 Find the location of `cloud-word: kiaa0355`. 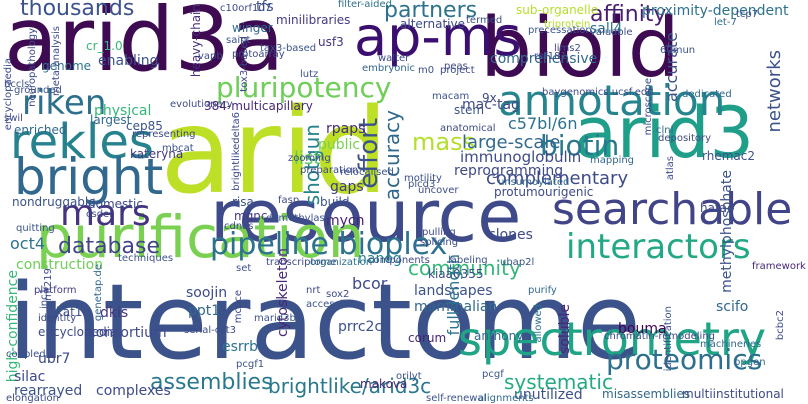

cloud-word: kiaa0355 is located at coordinates (456, 274).